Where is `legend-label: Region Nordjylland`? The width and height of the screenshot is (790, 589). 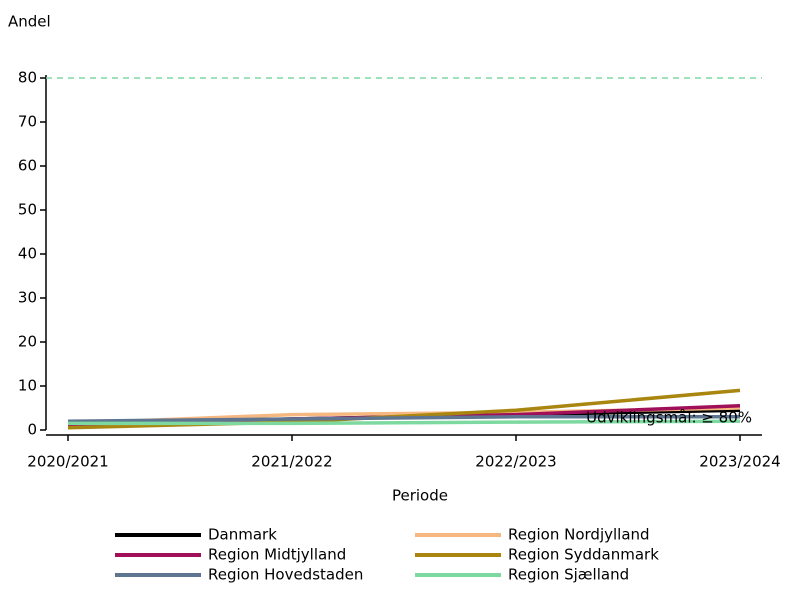 legend-label: Region Nordjylland is located at coordinates (579, 535).